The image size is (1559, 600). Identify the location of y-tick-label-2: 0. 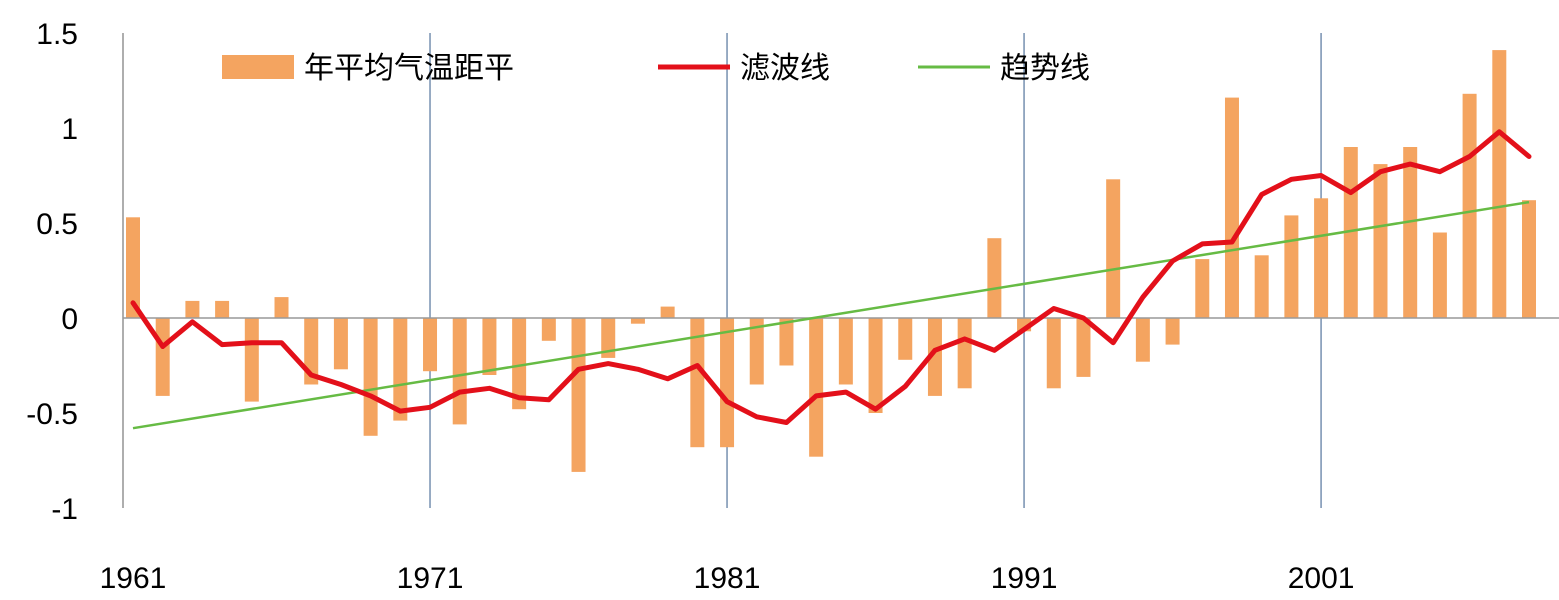
(69, 319).